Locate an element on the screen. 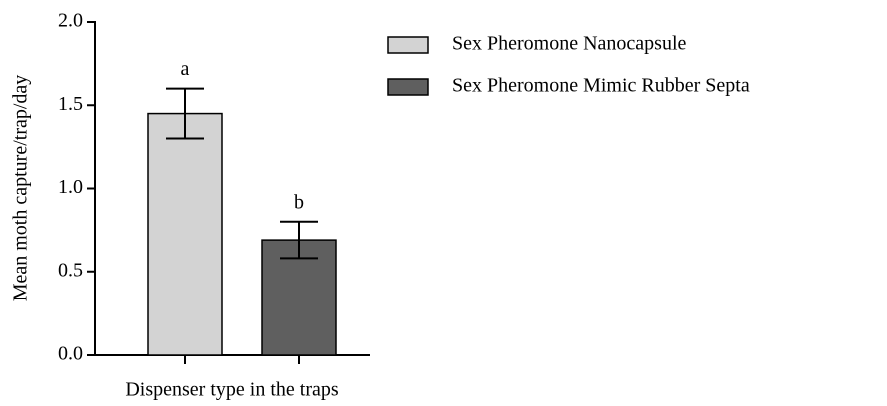 This screenshot has width=887, height=406. y-axis-label: Mean moth capture/trap/day is located at coordinates (21, 188).